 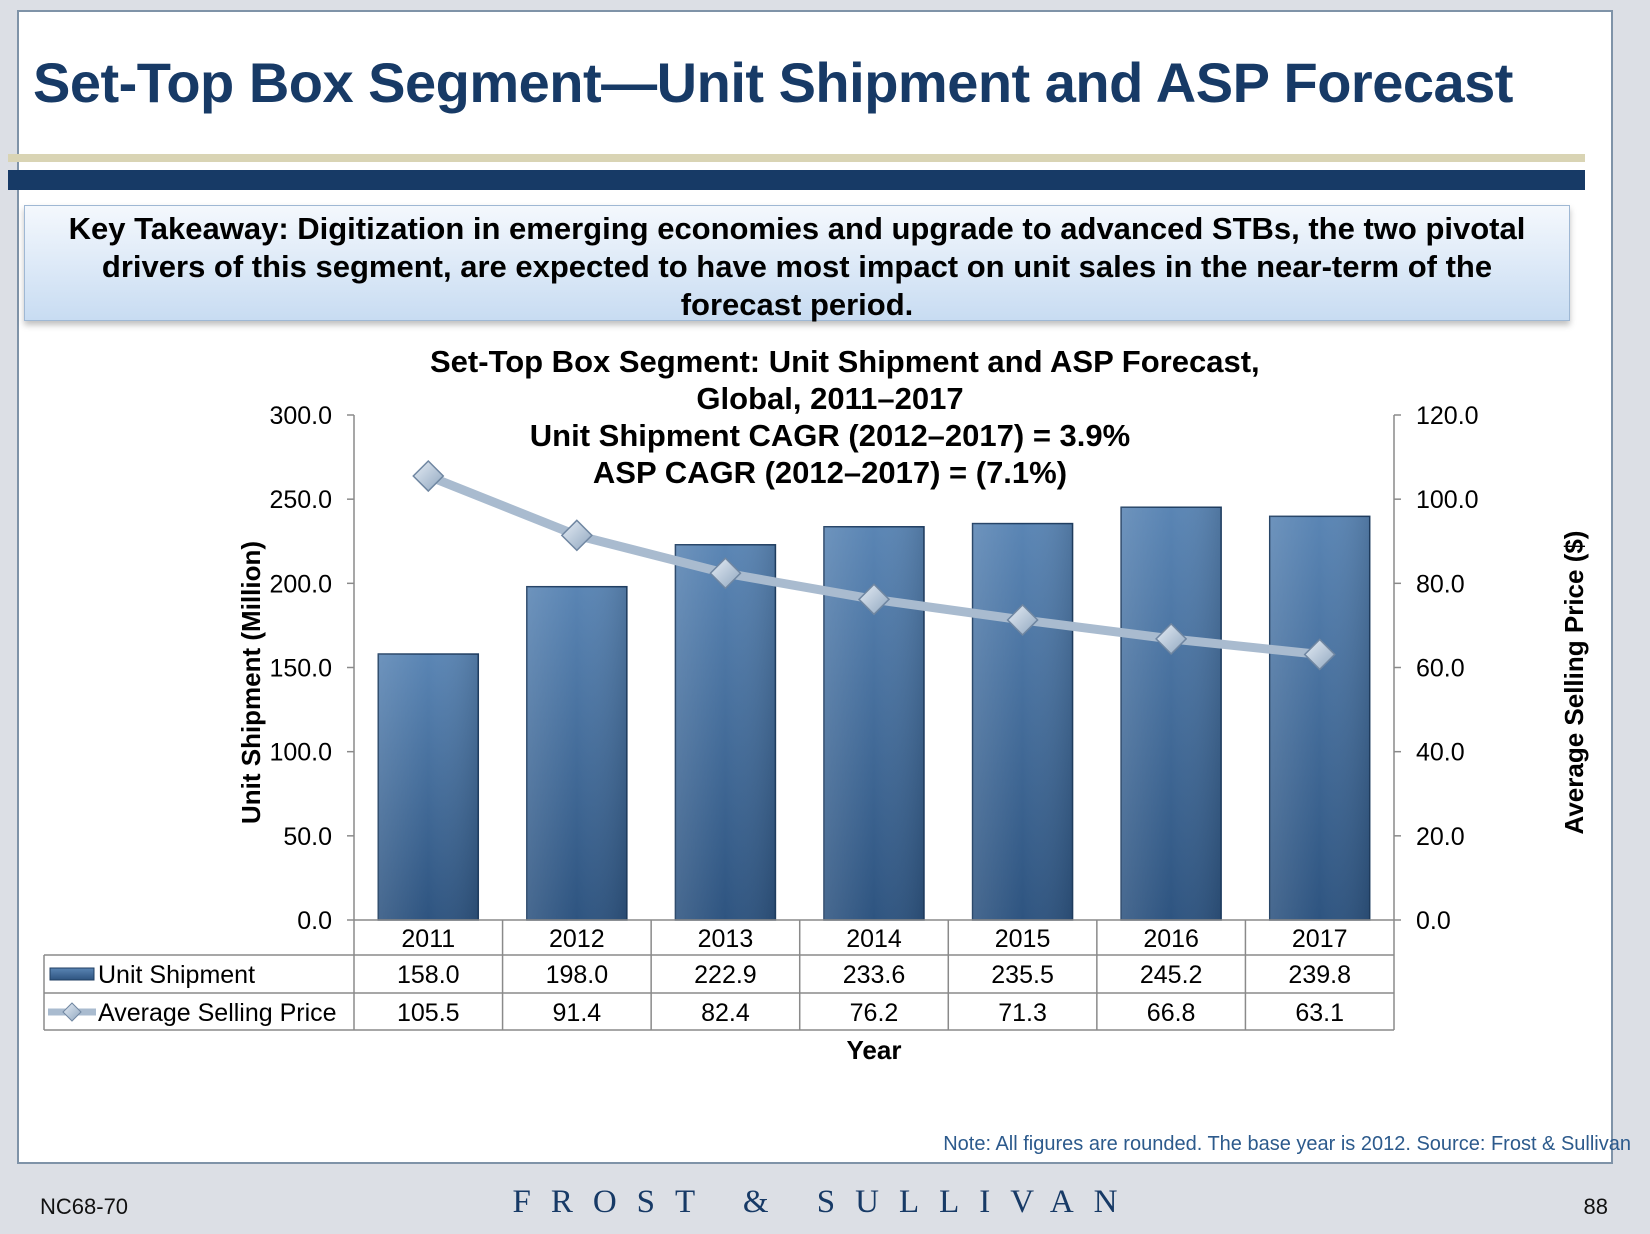 What do you see at coordinates (725, 573) in the screenshot?
I see `asp-point-2013` at bounding box center [725, 573].